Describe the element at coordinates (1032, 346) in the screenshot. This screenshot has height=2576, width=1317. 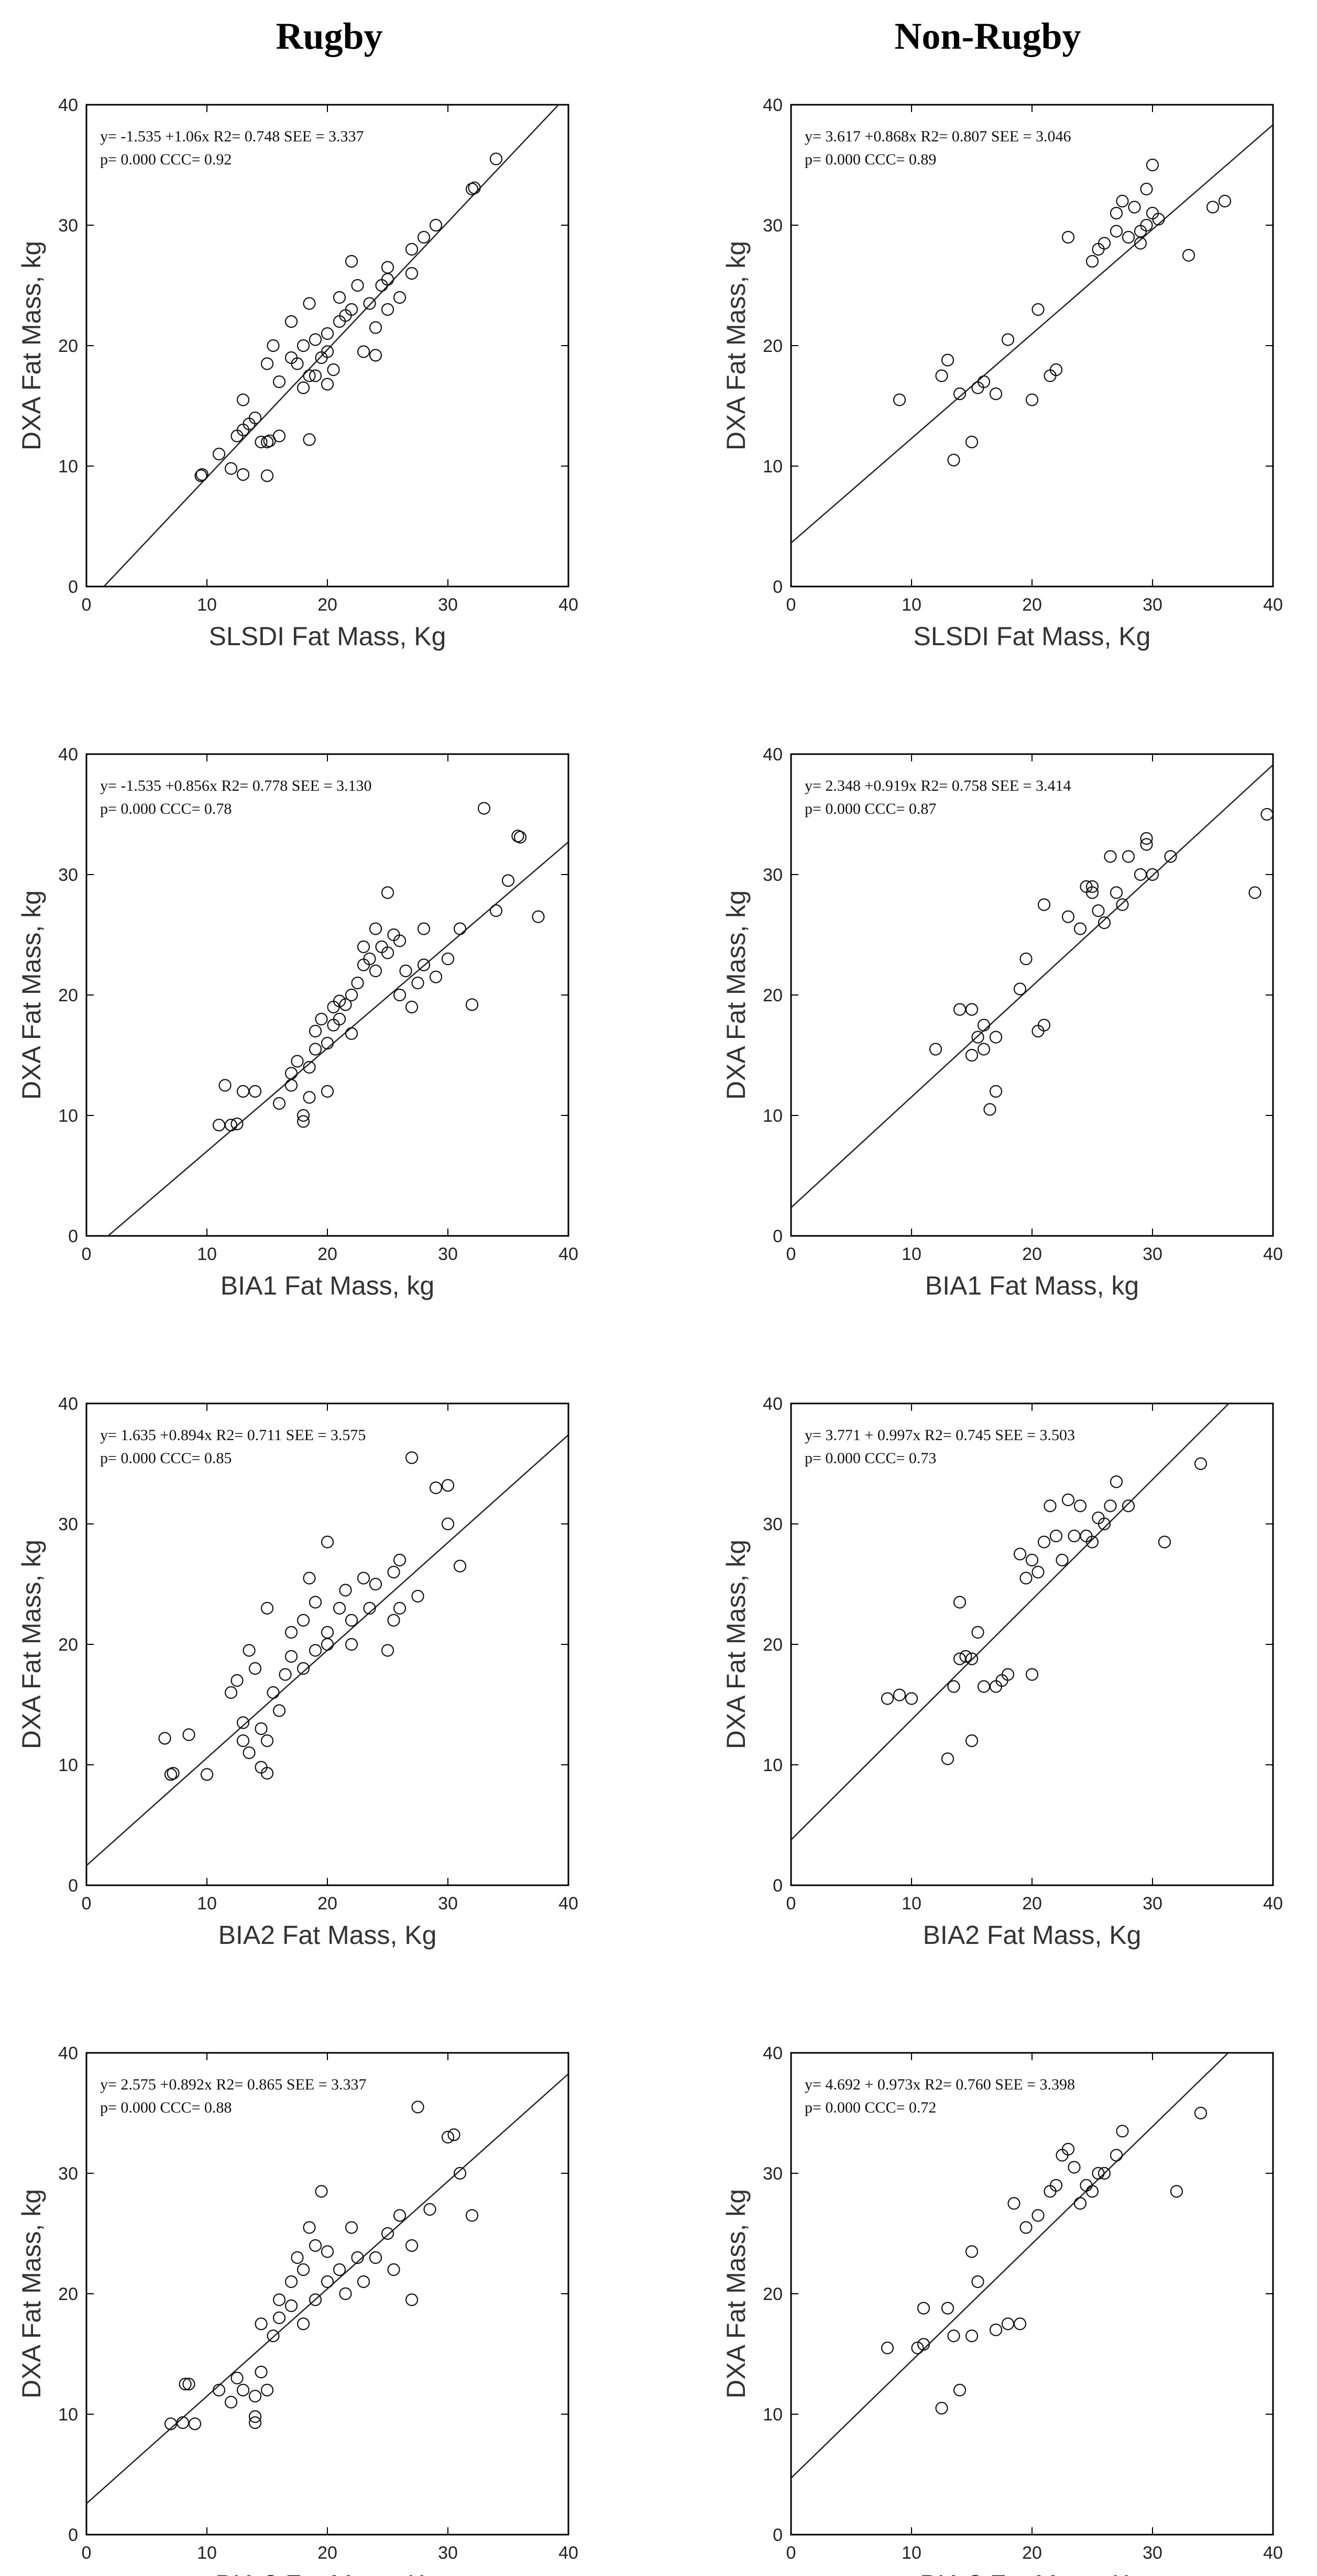
I see `plot-frame` at that location.